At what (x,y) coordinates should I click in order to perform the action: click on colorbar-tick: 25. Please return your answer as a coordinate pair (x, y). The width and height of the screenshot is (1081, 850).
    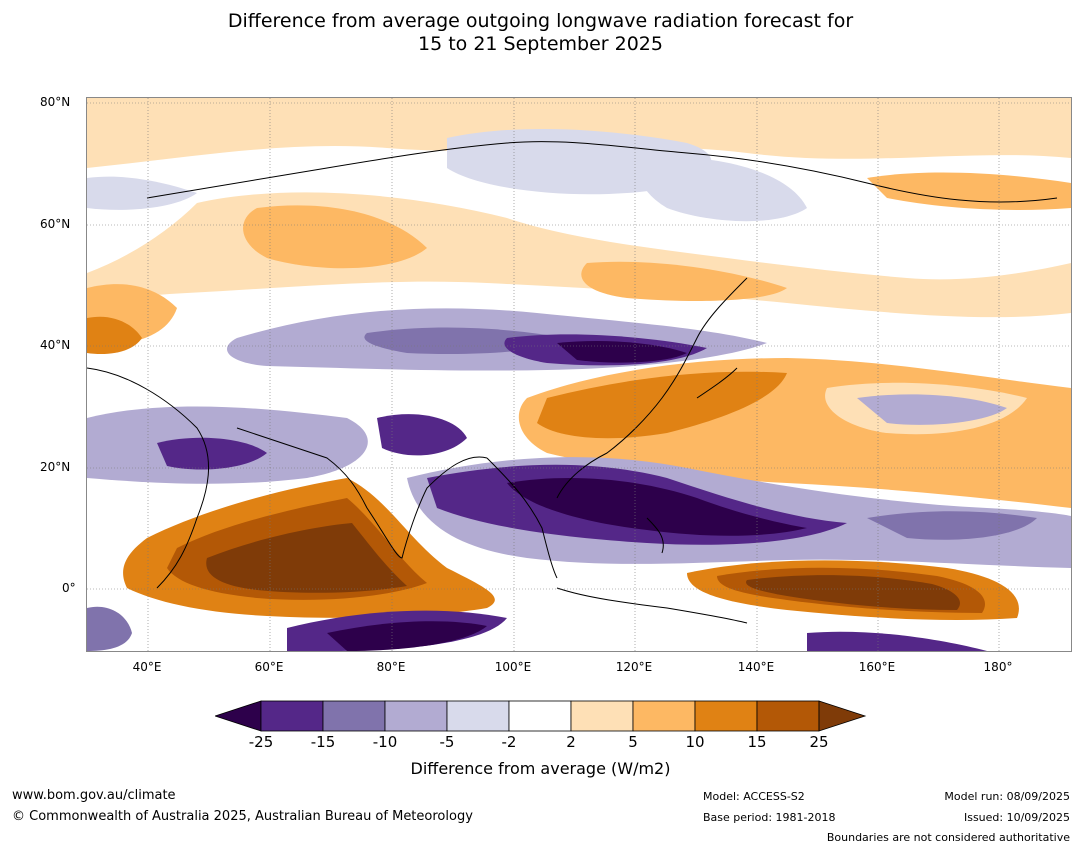
    Looking at the image, I should click on (819, 742).